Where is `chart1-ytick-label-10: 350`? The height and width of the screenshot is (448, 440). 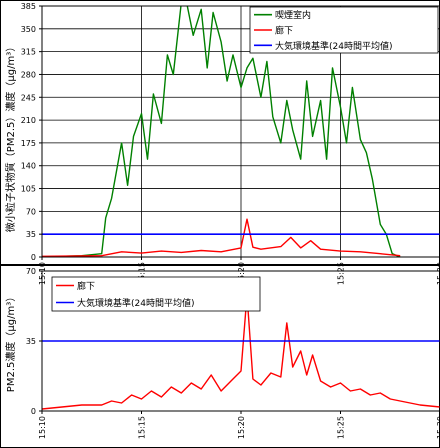
chart1-ytick-label-10: 350 is located at coordinates (28, 29).